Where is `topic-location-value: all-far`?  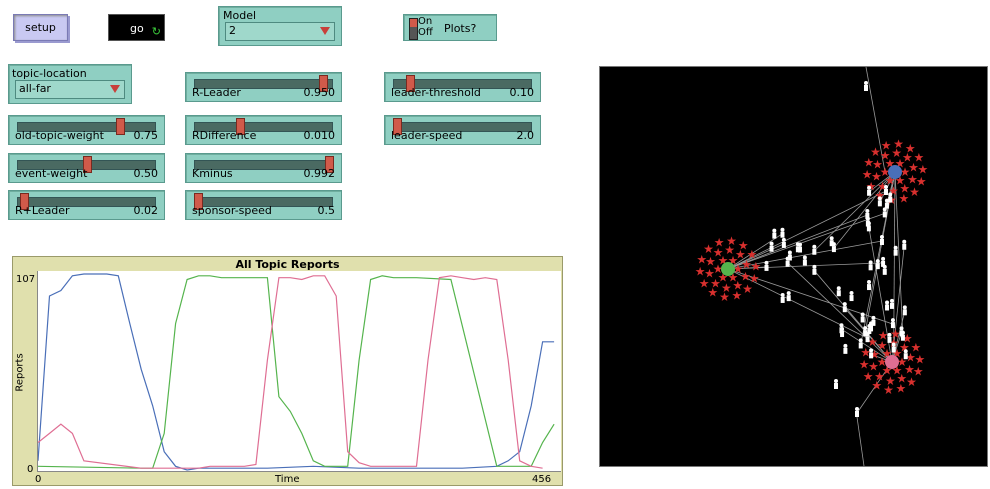 topic-location-value: all-far is located at coordinates (70, 89).